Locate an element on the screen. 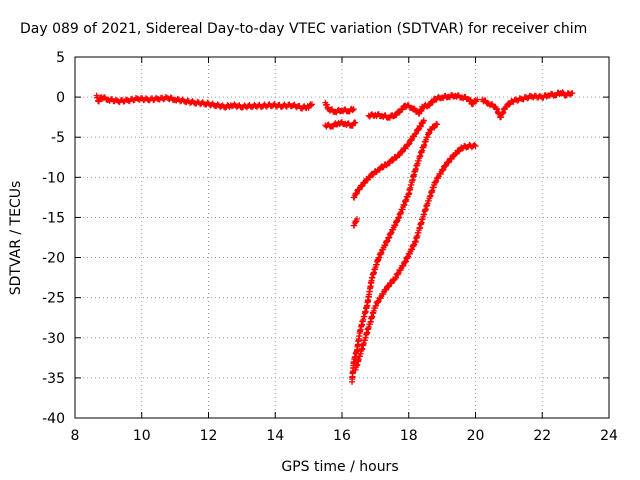  series-trace-late is located at coordinates (527, 105).